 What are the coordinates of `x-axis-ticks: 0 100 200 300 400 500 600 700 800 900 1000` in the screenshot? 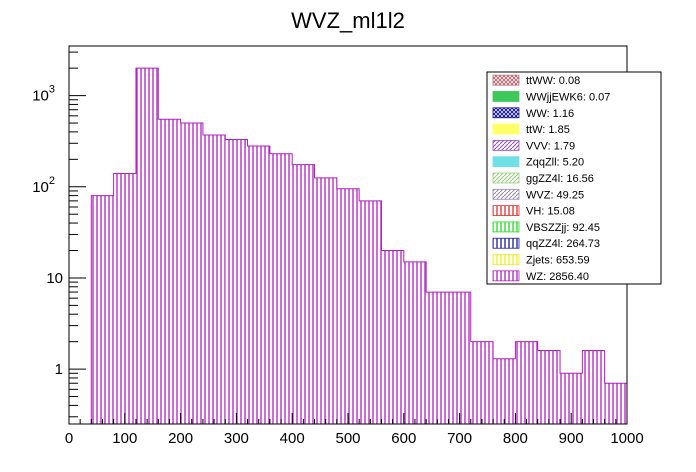 It's located at (354, 430).